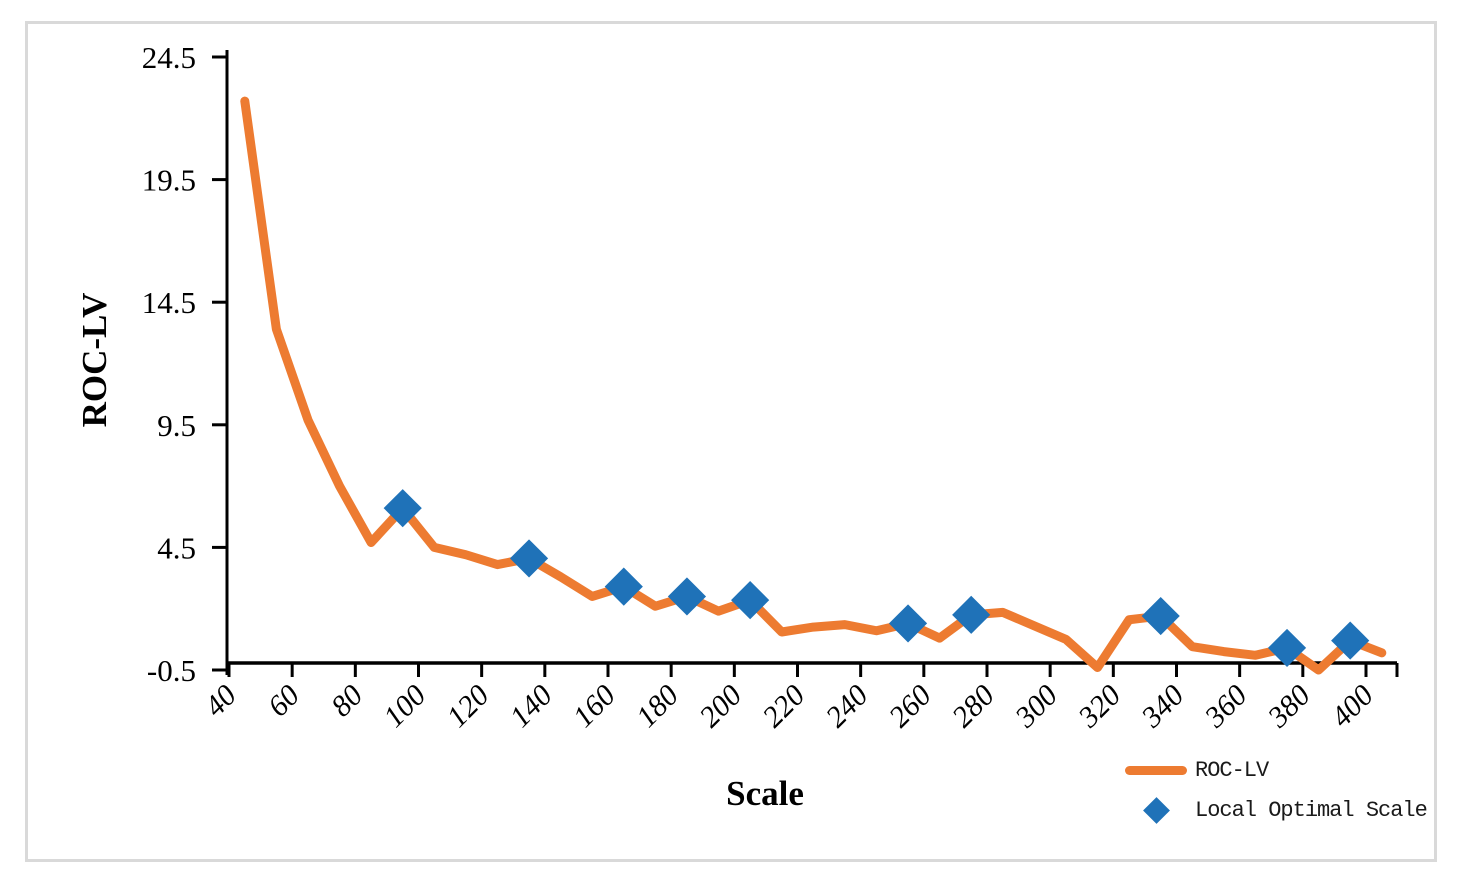 The height and width of the screenshot is (882, 1458). Describe the element at coordinates (94, 360) in the screenshot. I see `y-axis-title: ROC-LV` at that location.